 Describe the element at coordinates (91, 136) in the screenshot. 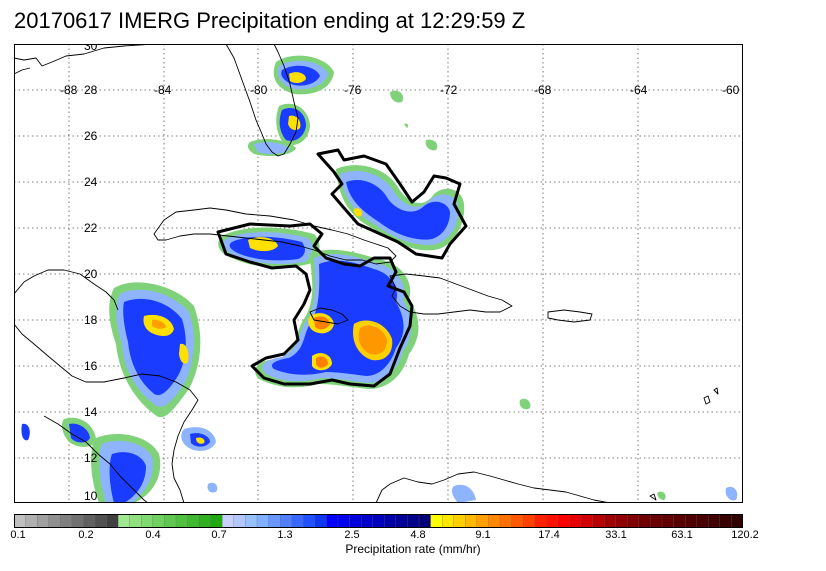

I see `lat-label: 26` at that location.